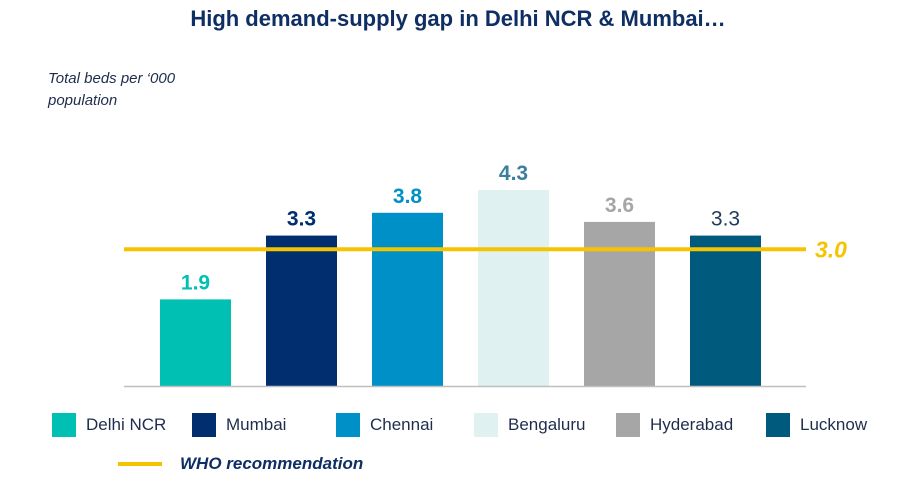 Image resolution: width=916 pixels, height=482 pixels. Describe the element at coordinates (513, 288) in the screenshot. I see `bar-bengaluru` at that location.